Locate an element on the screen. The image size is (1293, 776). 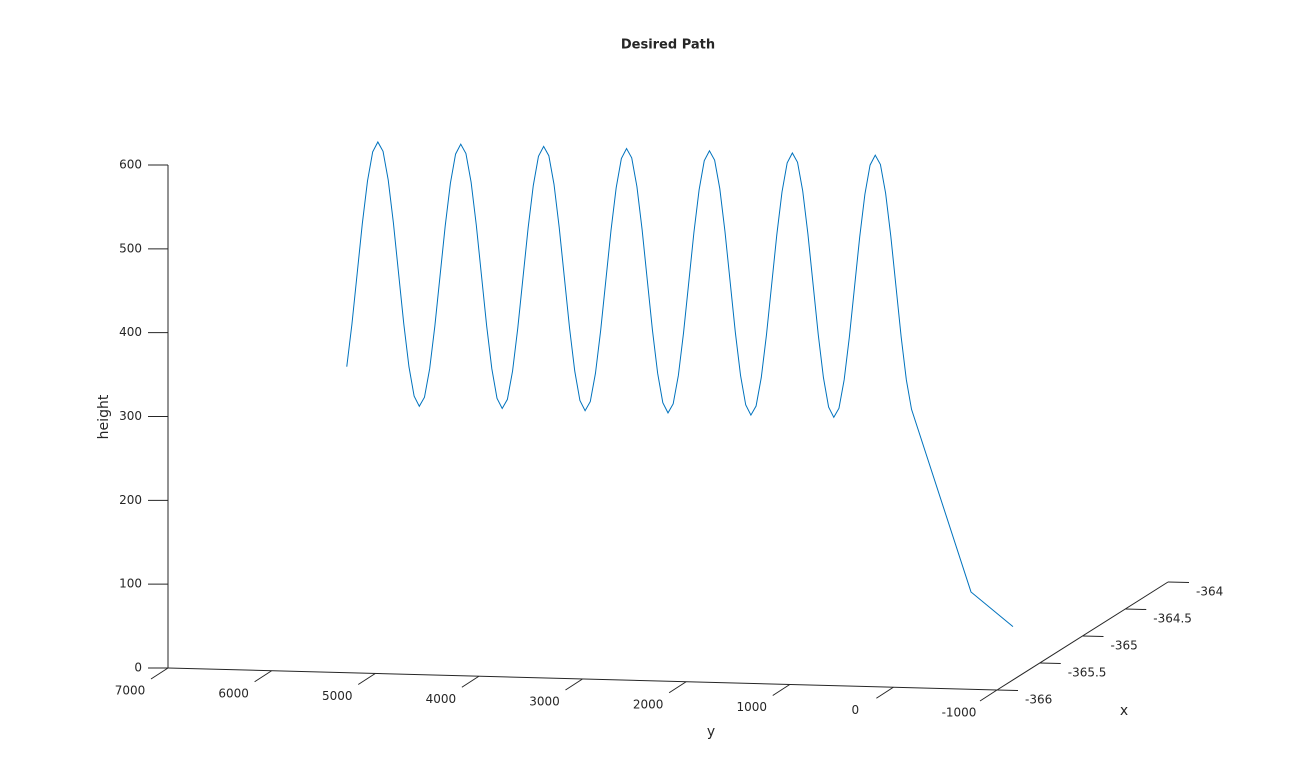
y-tick-label: 7000 is located at coordinates (130, 691).